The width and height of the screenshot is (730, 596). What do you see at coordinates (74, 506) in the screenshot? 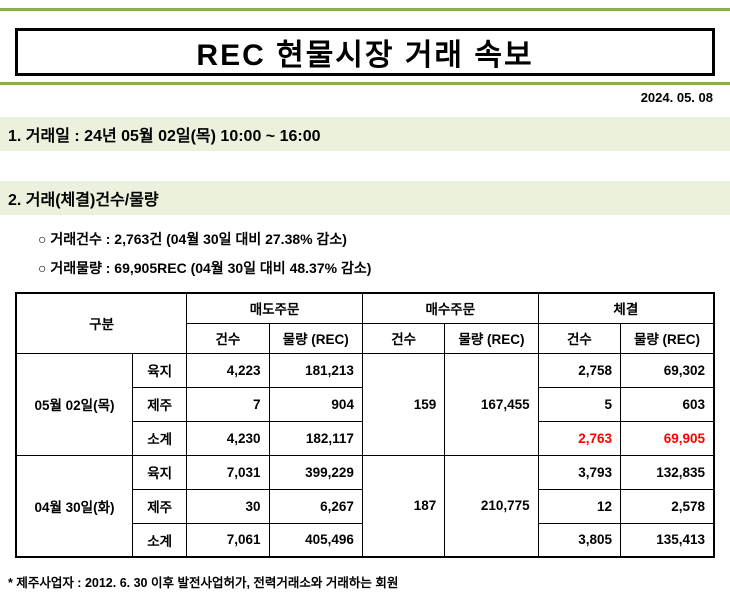
I see `date-cell: 04월 30일(화)` at bounding box center [74, 506].